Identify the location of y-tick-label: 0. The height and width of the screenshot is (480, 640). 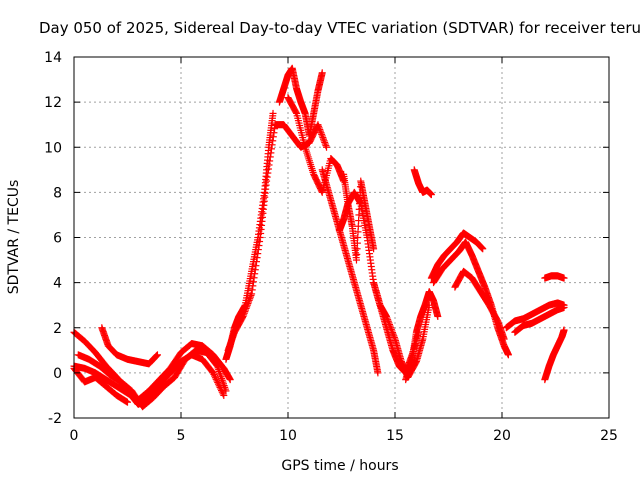
(57, 374).